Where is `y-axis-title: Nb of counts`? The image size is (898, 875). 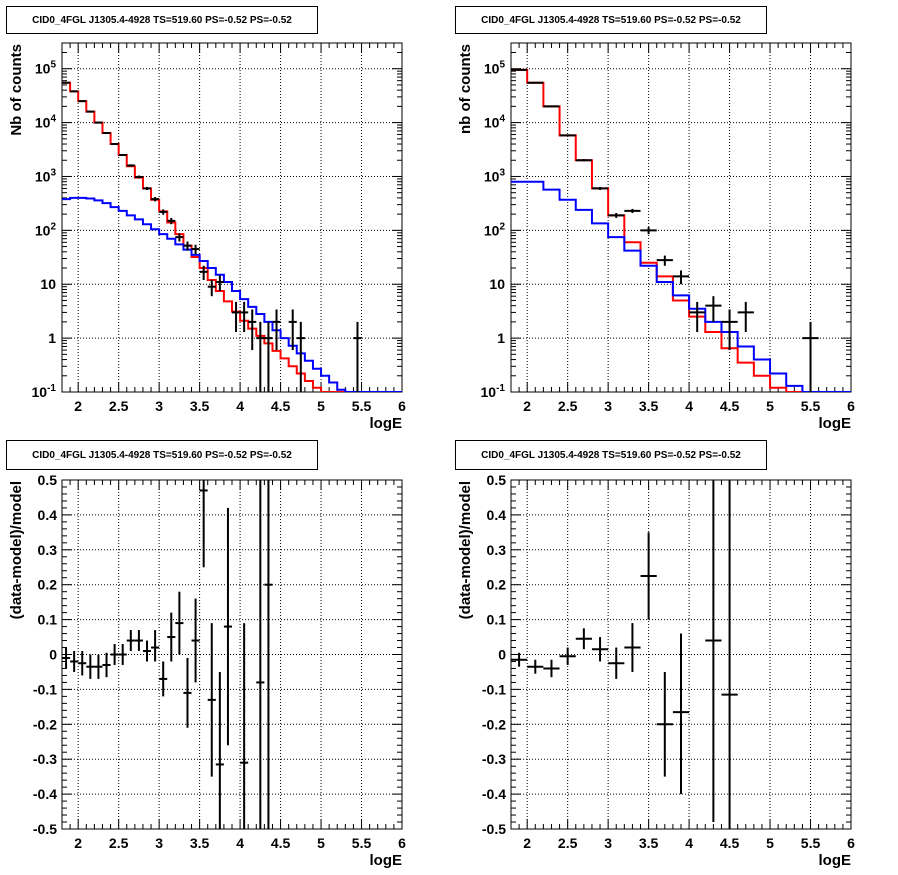
y-axis-title: Nb of counts is located at coordinates (16, 90).